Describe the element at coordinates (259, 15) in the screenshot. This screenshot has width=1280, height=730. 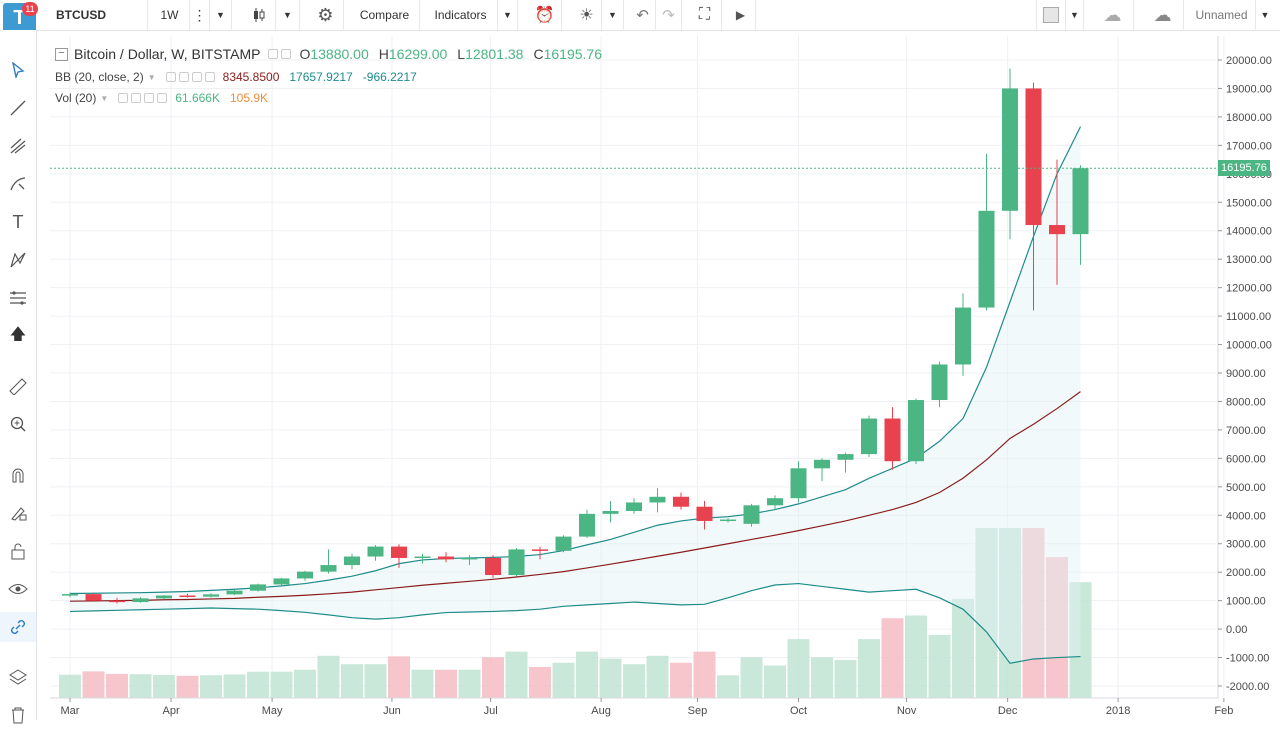
I see `chart-style-candles-icon` at that location.